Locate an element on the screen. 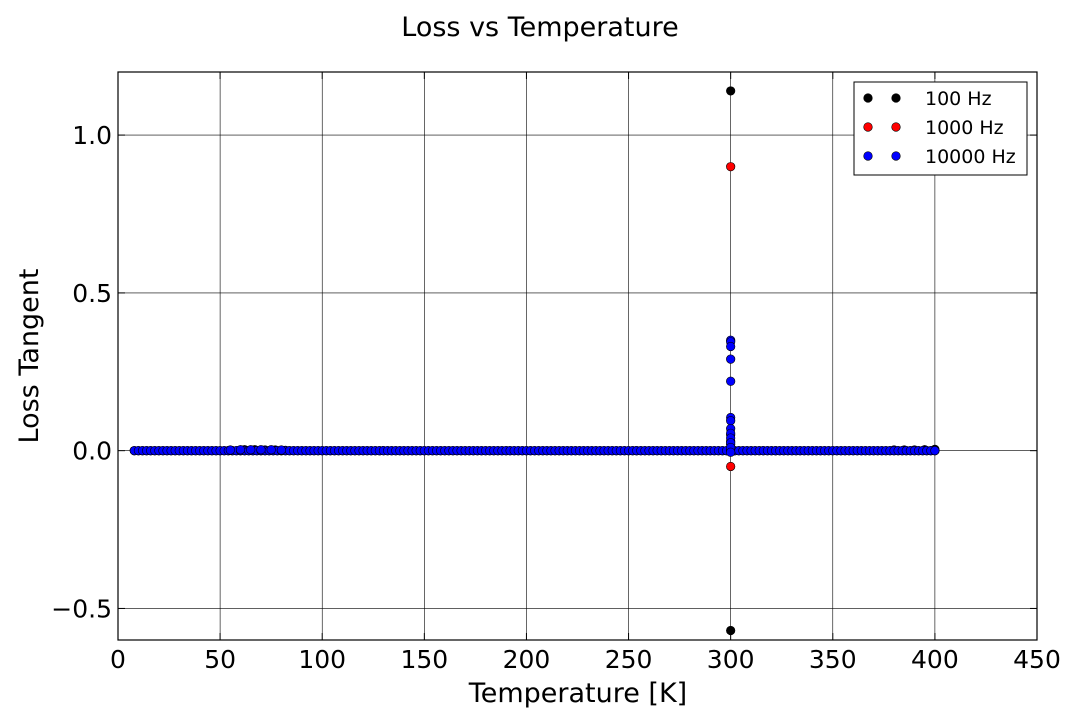 The image size is (1080, 725). y-tick-label: −0.5 is located at coordinates (81, 608).